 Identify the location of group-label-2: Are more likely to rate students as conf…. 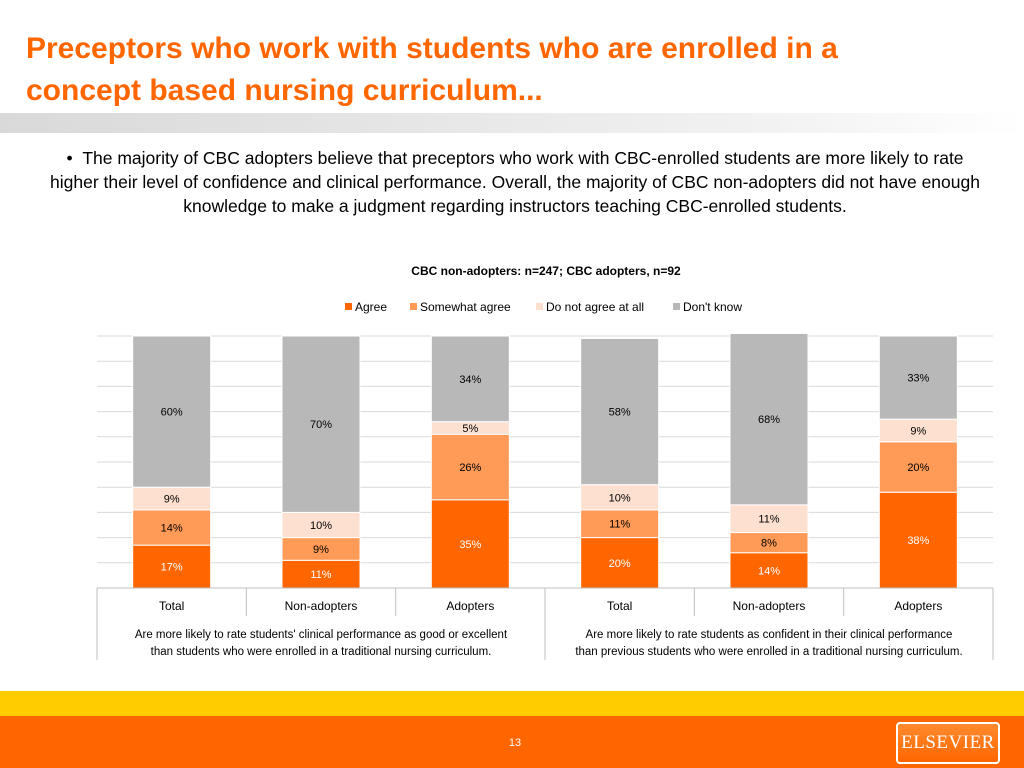
(768, 643).